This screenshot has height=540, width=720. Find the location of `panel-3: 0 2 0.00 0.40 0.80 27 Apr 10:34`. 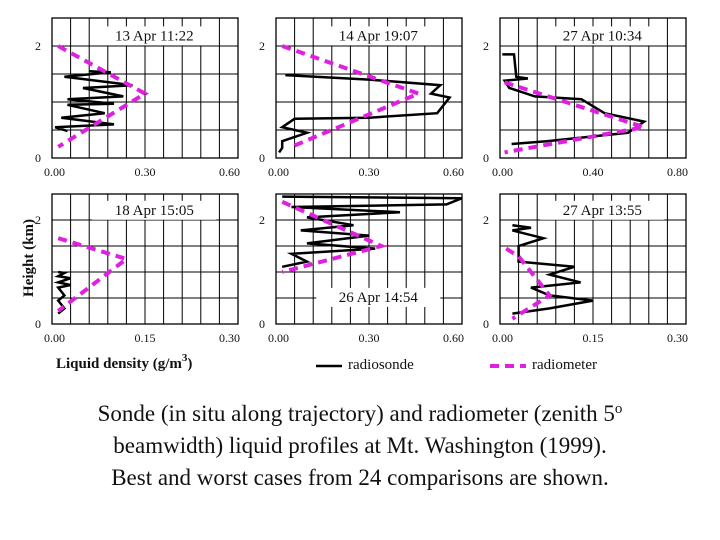

panel-3: 0 2 0.00 0.40 0.80 27 Apr 10:34 is located at coordinates (585, 98).